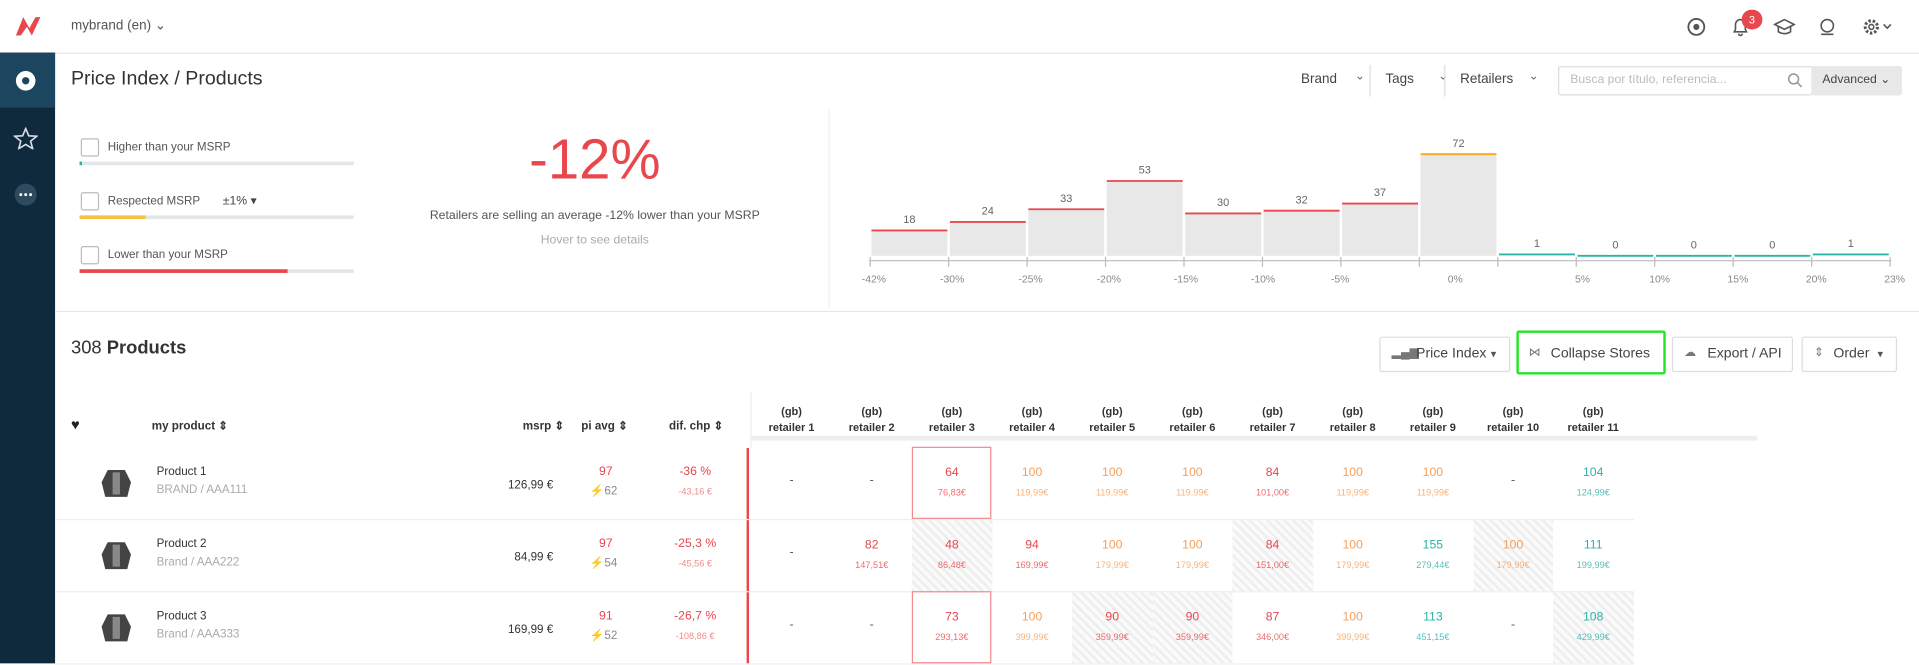 The height and width of the screenshot is (665, 1919). Describe the element at coordinates (603, 636) in the screenshot. I see `pi-sub: ⚡52` at that location.